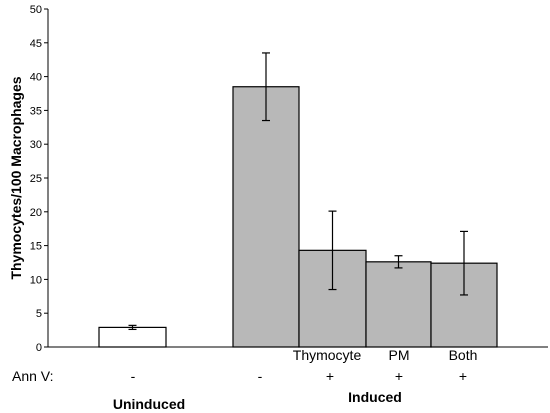 The image size is (550, 413). Describe the element at coordinates (36, 78) in the screenshot. I see `y-tick-label: 40` at that location.